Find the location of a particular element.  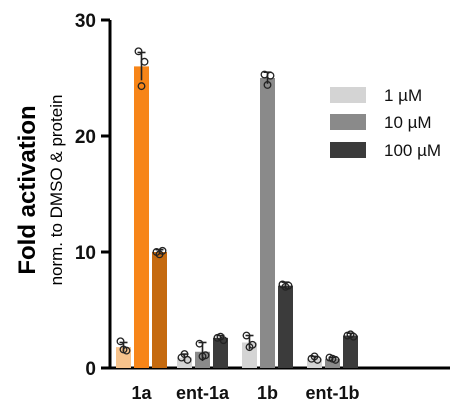

x-tick-label-1b: 1b is located at coordinates (267, 393).